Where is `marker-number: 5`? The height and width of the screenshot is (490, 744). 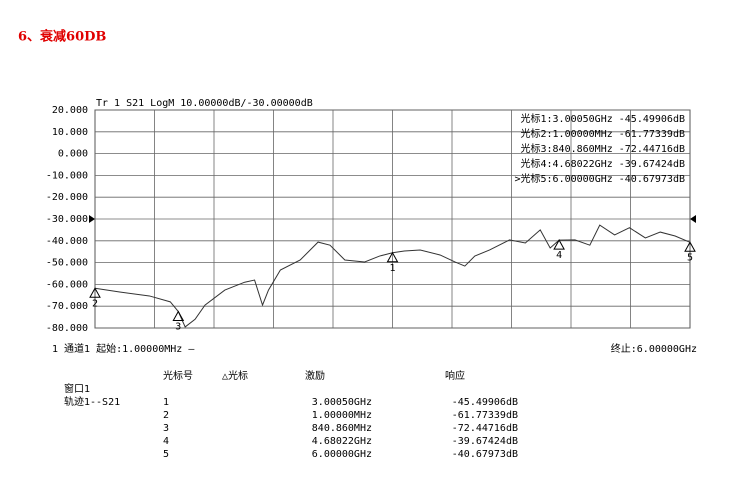
marker-number: 5 is located at coordinates (166, 454).